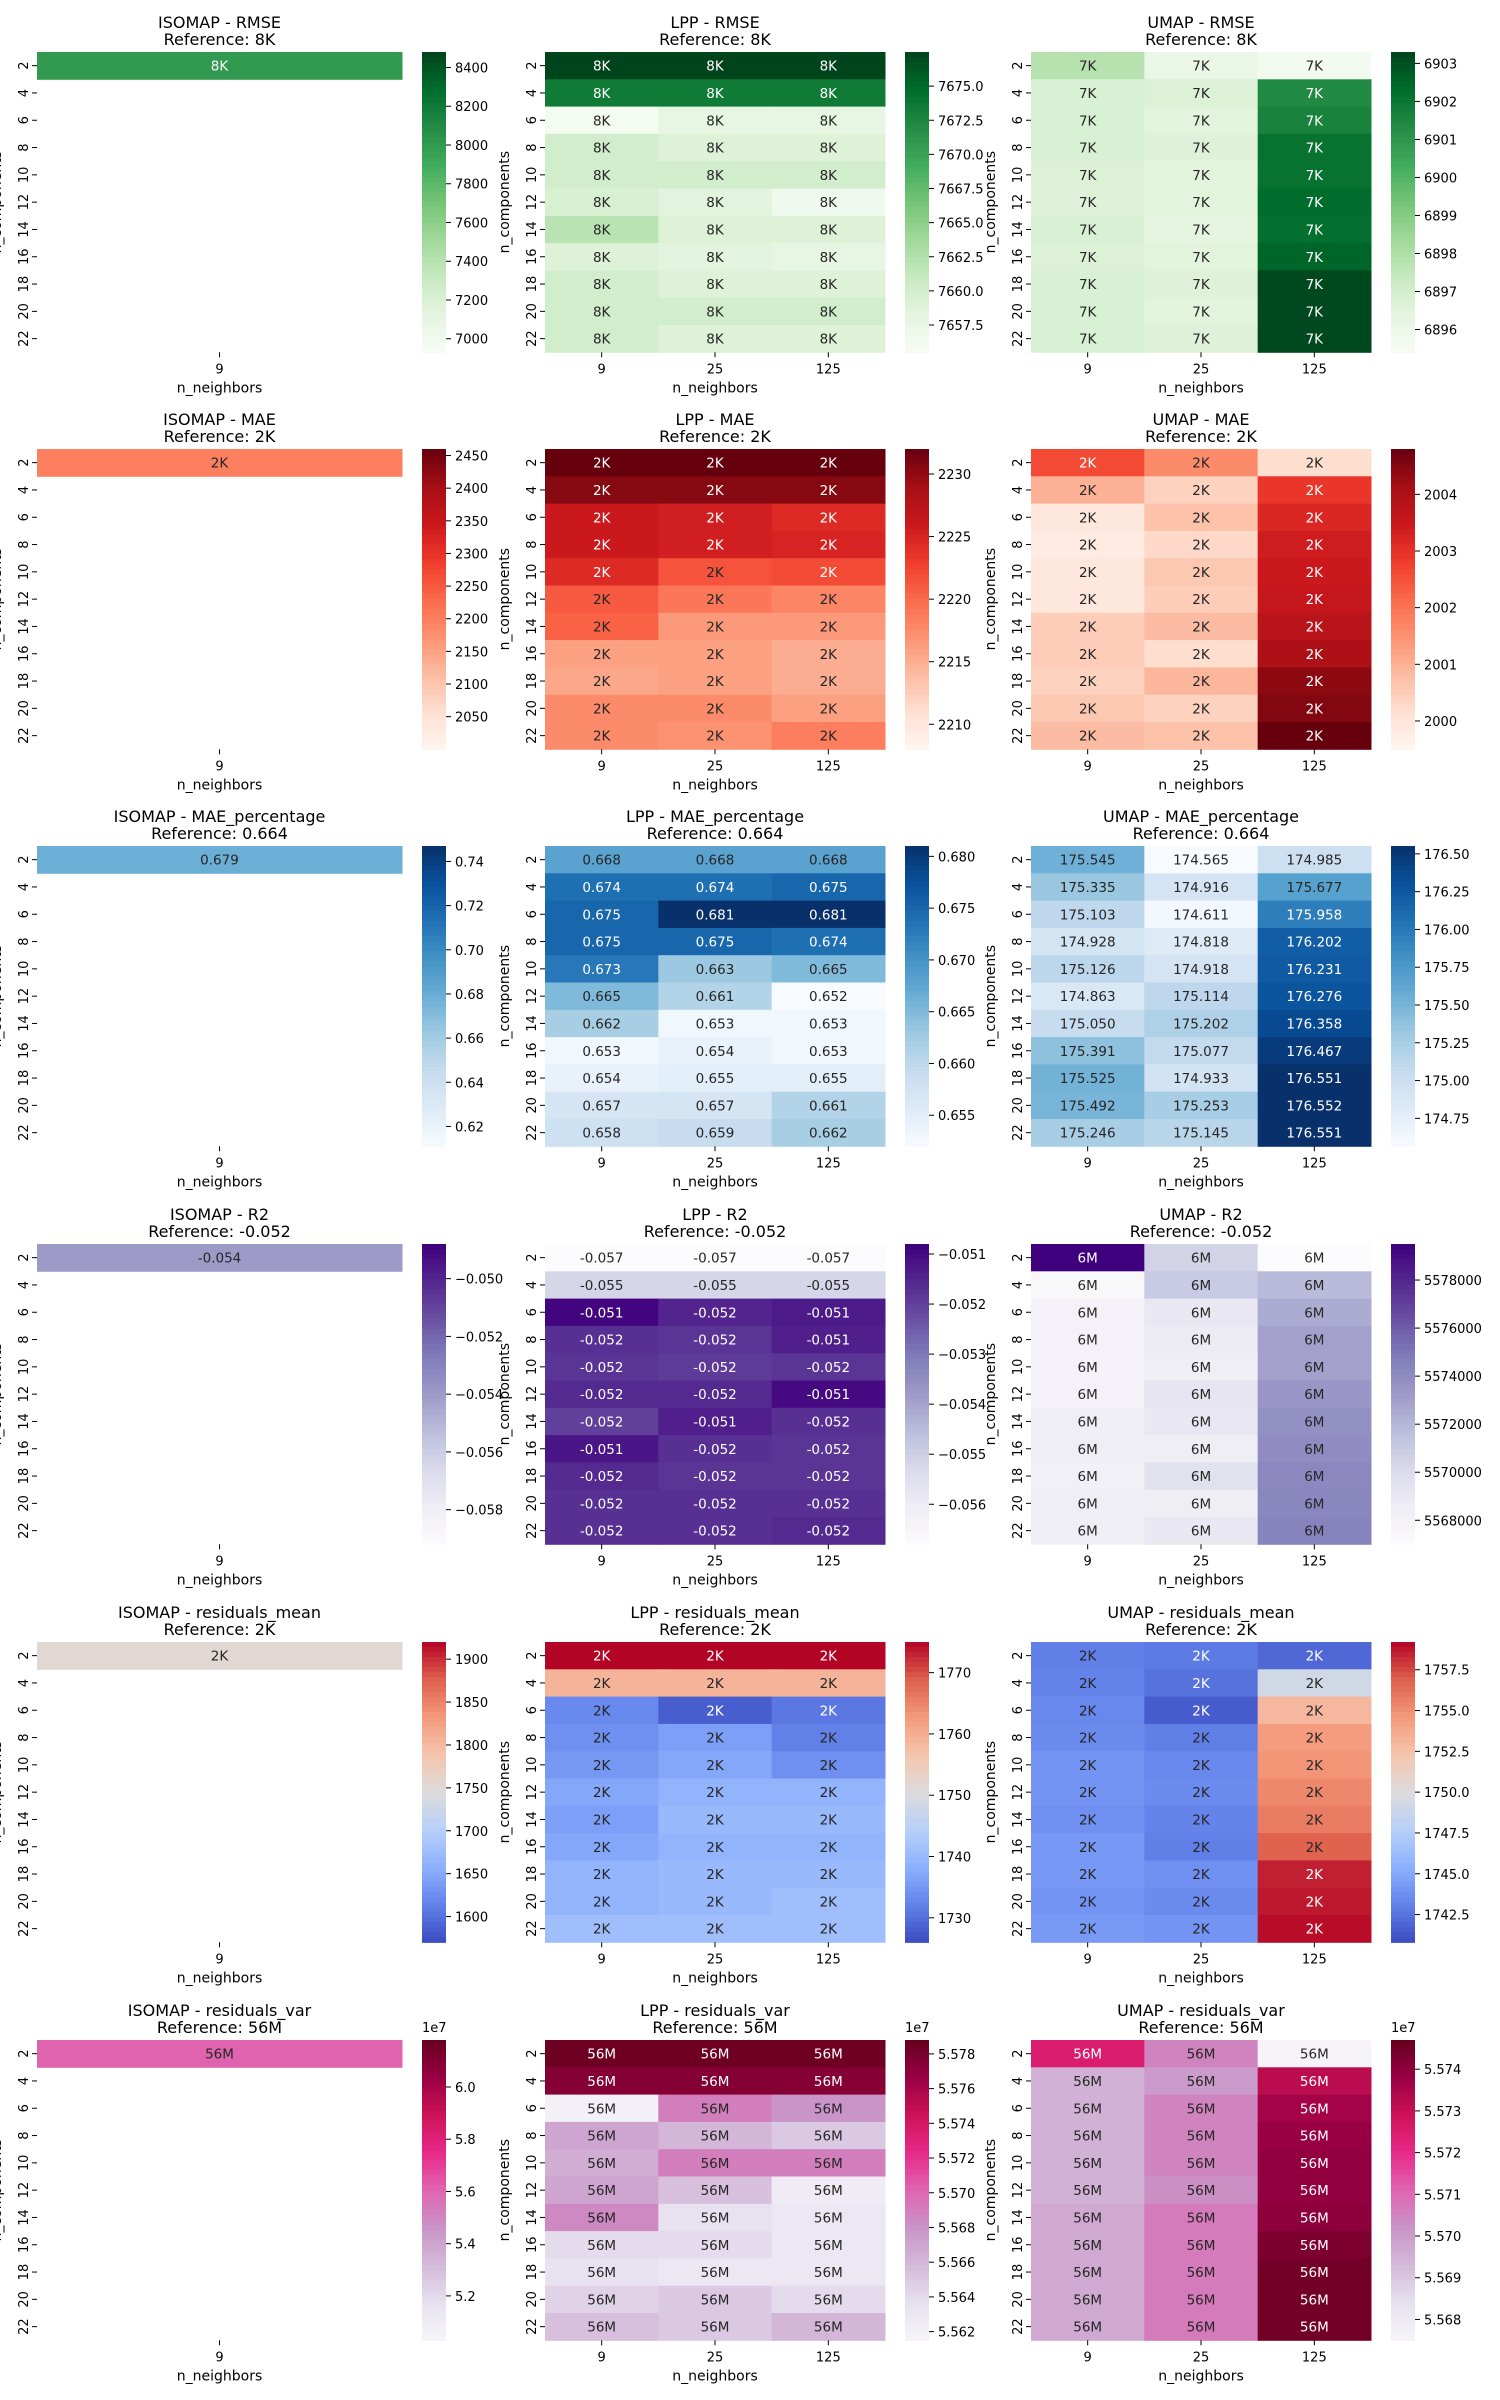 The width and height of the screenshot is (1500, 2400). I want to click on heatmap-title-isomap-mae: ISOMAP - MAE, so click(219, 419).